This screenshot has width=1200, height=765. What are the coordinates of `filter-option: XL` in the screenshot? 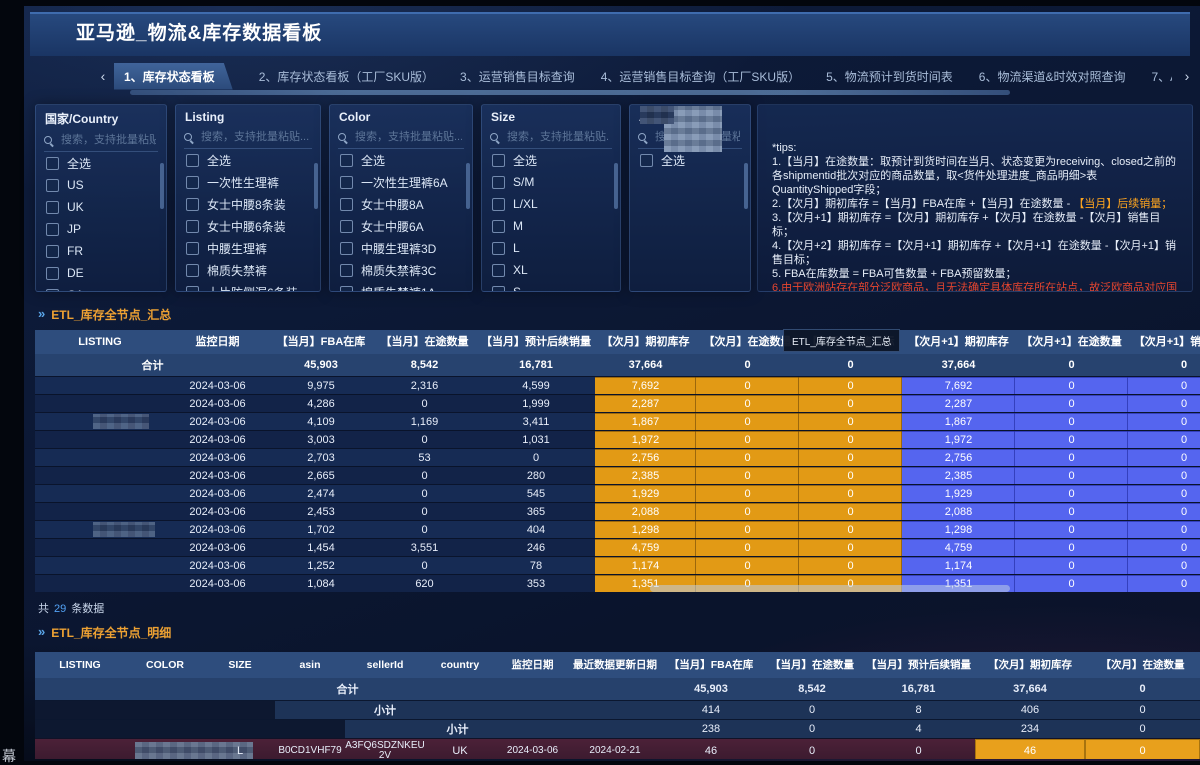 It's located at (551, 270).